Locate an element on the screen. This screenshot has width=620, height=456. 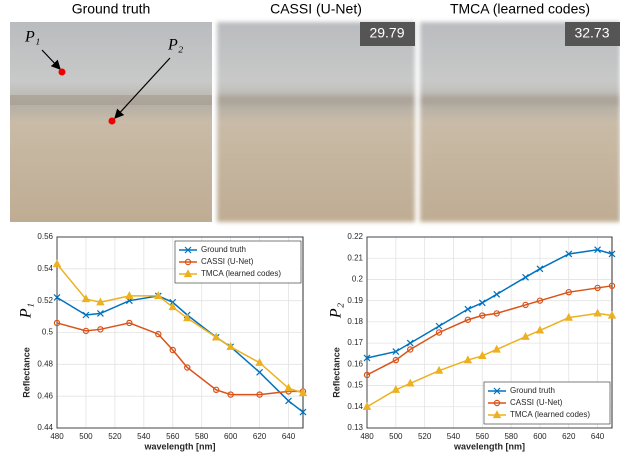
badge-text: 29.79 is located at coordinates (386, 33).